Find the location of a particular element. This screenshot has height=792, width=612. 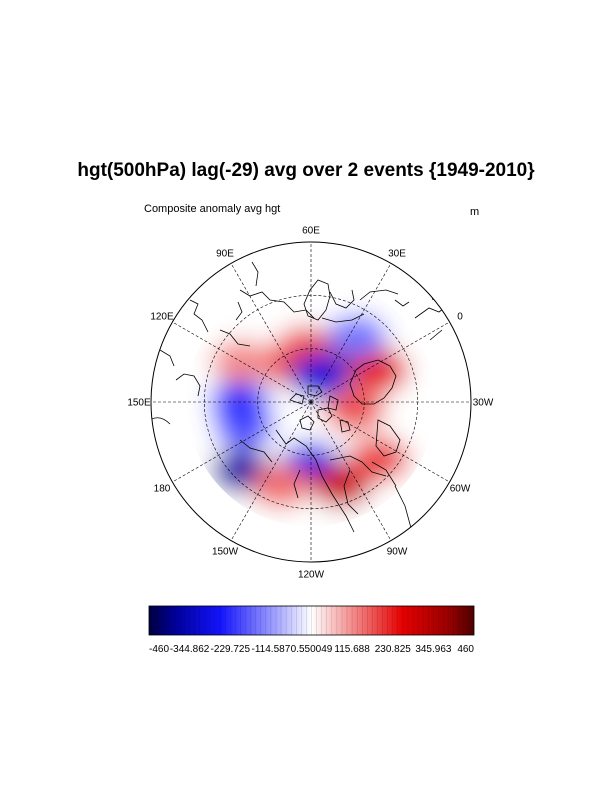

longitude-label: 90W is located at coordinates (397, 552).